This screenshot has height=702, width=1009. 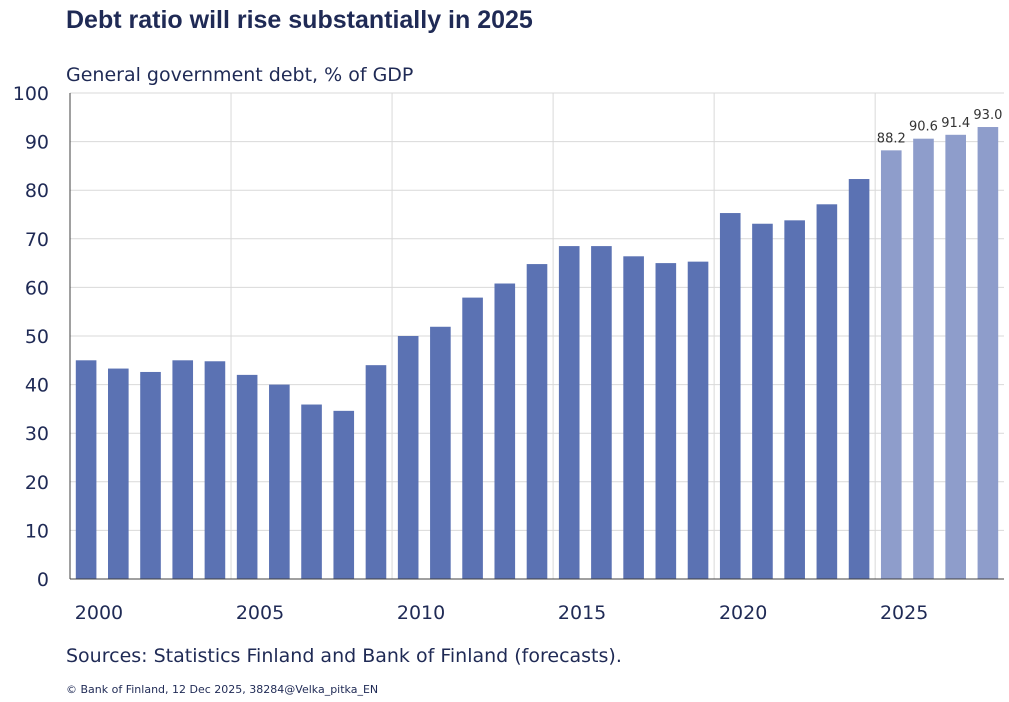 I want to click on x-tick-label: 2020, so click(x=743, y=613).